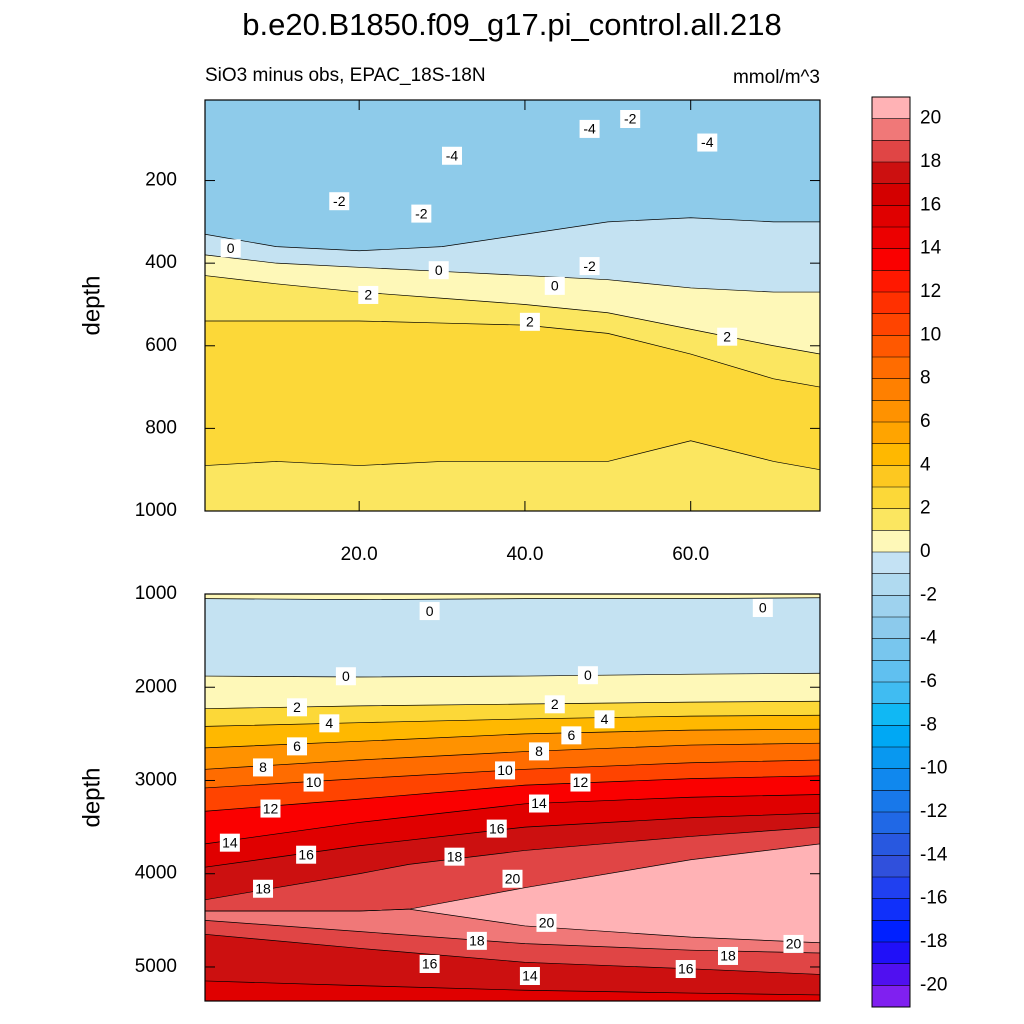  I want to click on units: mmol/m^3, so click(776, 77).